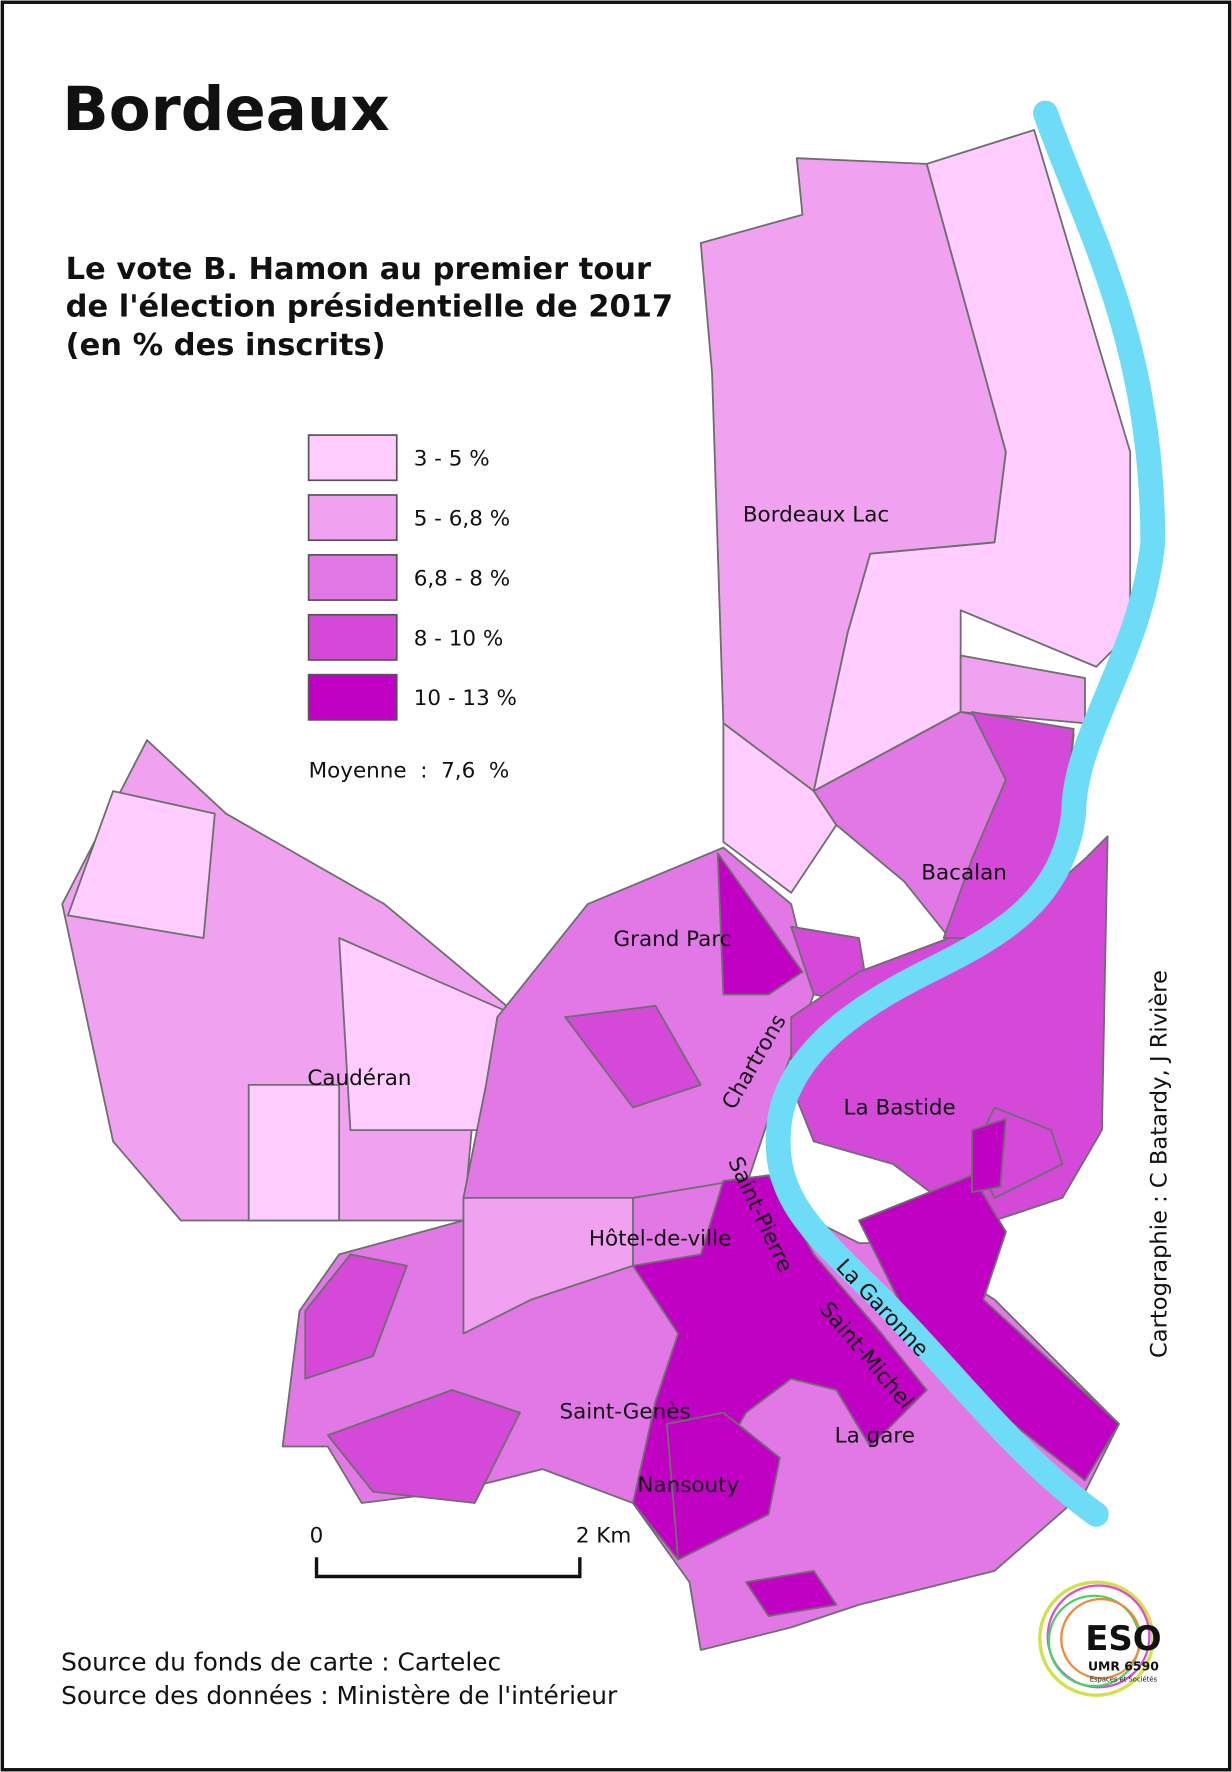 This screenshot has width=1232, height=1772. Describe the element at coordinates (900, 1108) in the screenshot. I see `place-label: La Bastide` at that location.